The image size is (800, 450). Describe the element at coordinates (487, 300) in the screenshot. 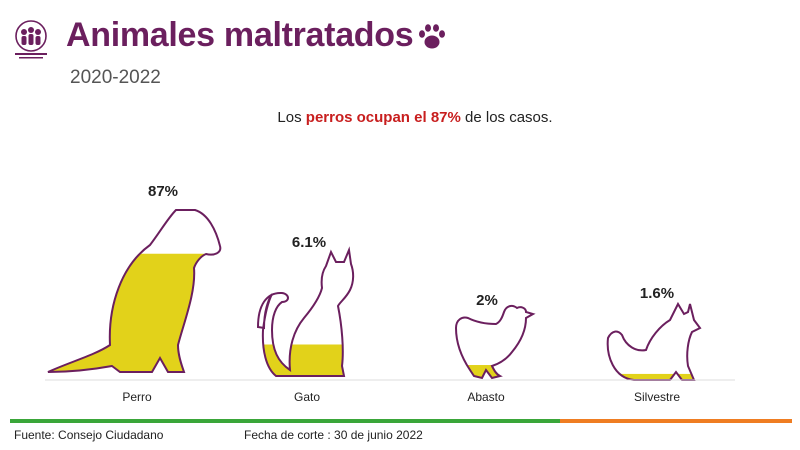

I see `value-label-abasto: 2%` at that location.